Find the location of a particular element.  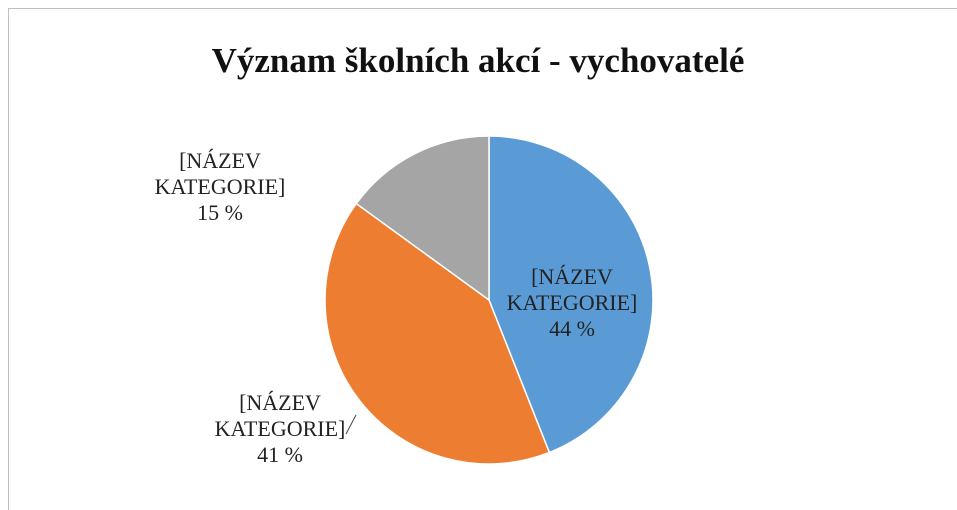

leader-line is located at coordinates (351, 424).